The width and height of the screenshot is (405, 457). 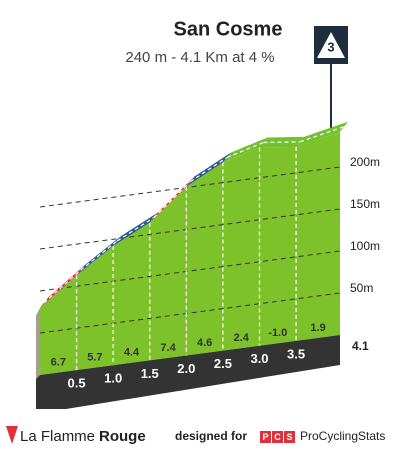 I want to click on pcs-letter: C, so click(x=277, y=437).